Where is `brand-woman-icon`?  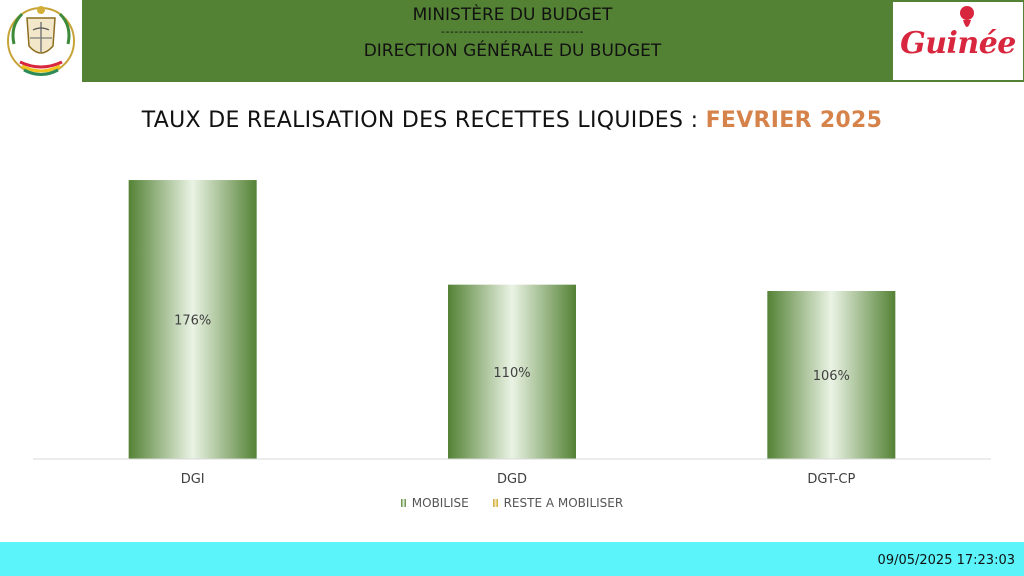 brand-woman-icon is located at coordinates (967, 16).